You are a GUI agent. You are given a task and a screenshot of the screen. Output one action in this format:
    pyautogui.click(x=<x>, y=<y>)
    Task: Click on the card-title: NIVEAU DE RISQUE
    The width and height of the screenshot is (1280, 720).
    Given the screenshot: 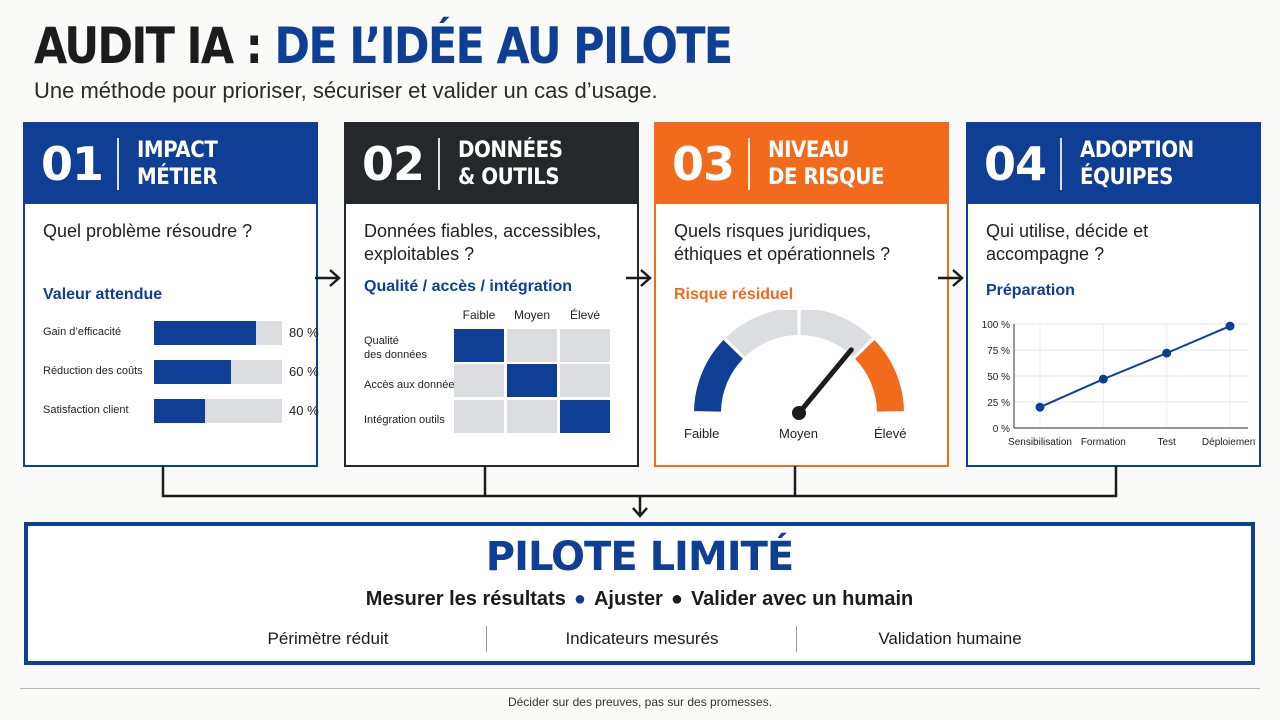 What is the action you would take?
    pyautogui.click(x=826, y=164)
    